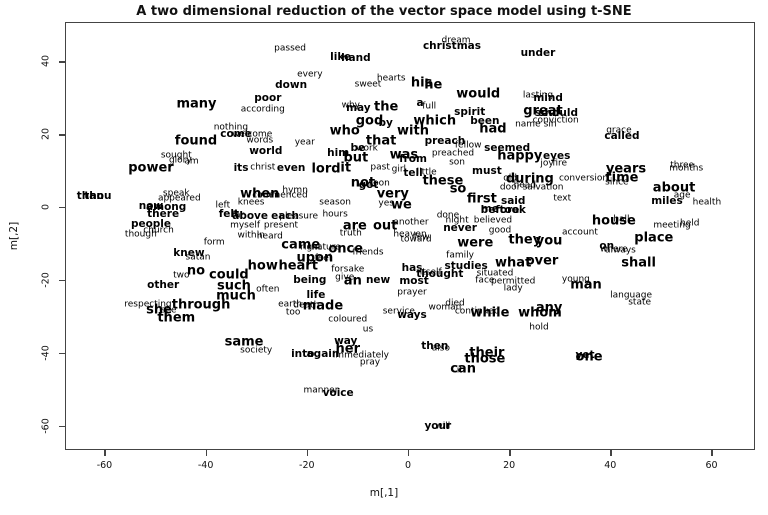 The height and width of the screenshot is (515, 768). I want to click on word-label: hall, so click(621, 219).